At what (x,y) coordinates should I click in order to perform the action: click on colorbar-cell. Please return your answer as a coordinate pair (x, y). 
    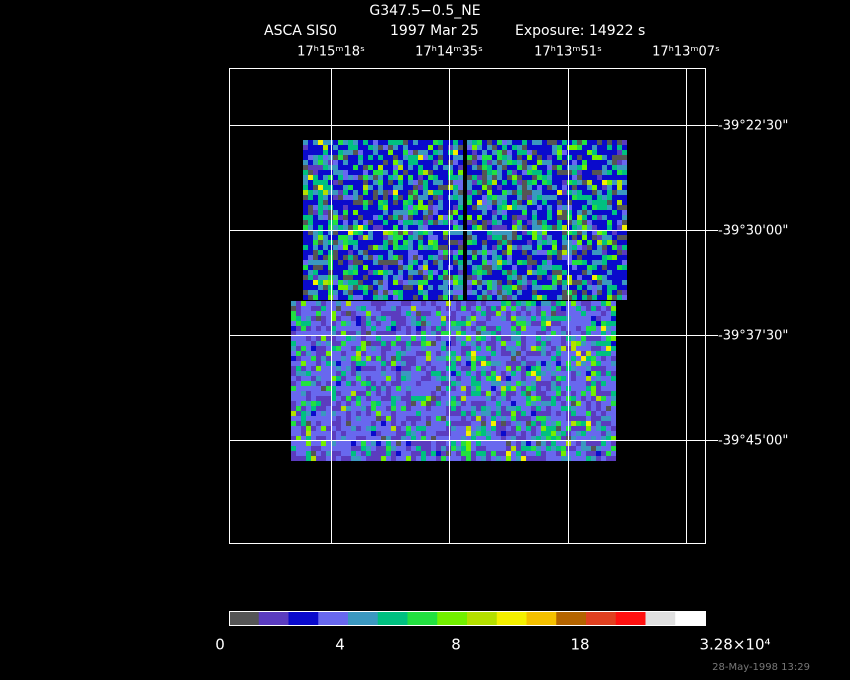
    Looking at the image, I should click on (333, 618).